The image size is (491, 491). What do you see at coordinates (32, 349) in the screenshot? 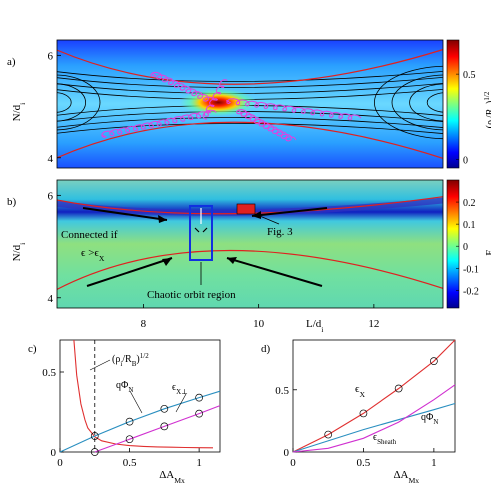
I see `panel-label: c)` at bounding box center [32, 349].